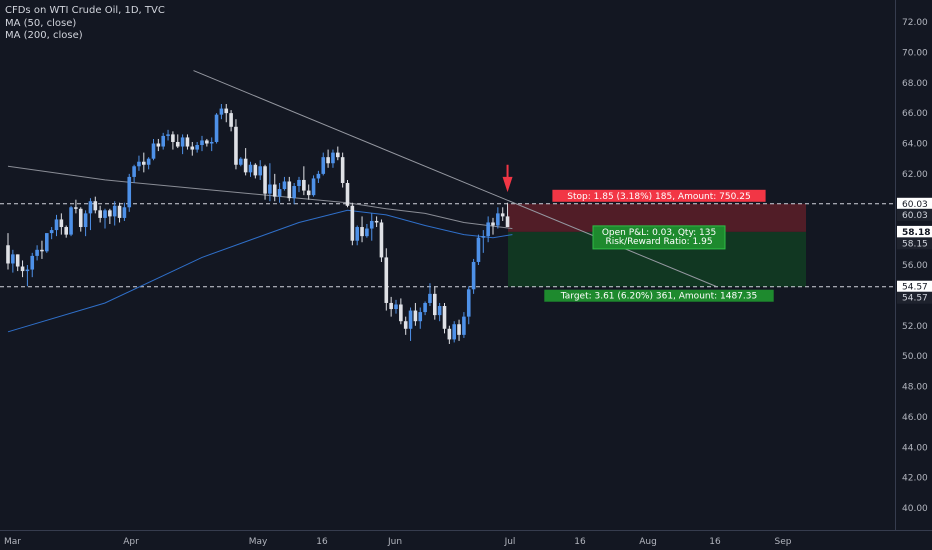 The height and width of the screenshot is (550, 932). I want to click on ma50-line, so click(260, 271).